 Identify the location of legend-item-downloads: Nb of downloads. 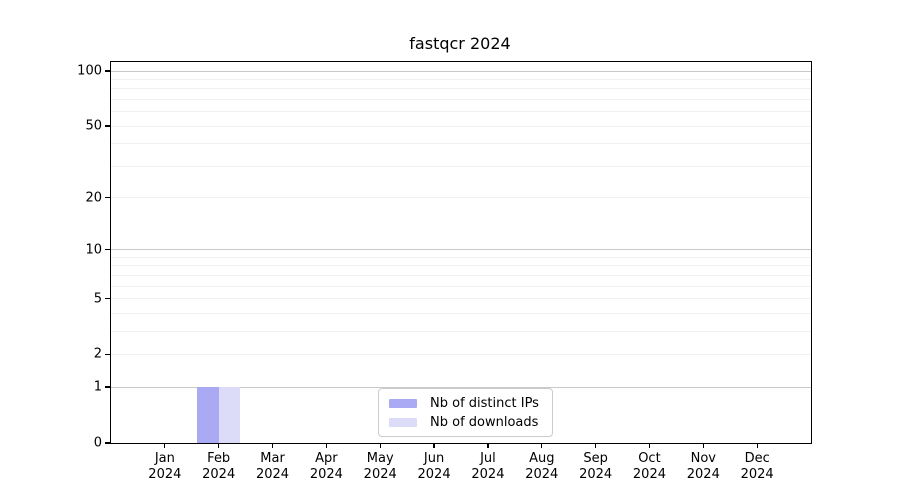
(464, 422).